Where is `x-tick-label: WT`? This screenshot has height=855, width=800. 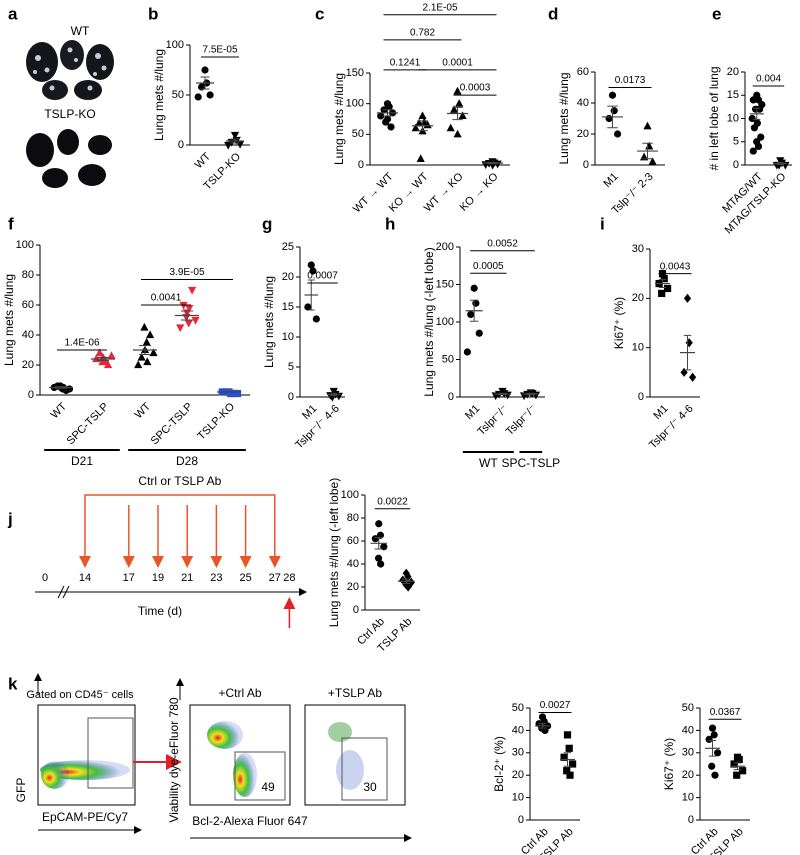 x-tick-label: WT is located at coordinates (203, 160).